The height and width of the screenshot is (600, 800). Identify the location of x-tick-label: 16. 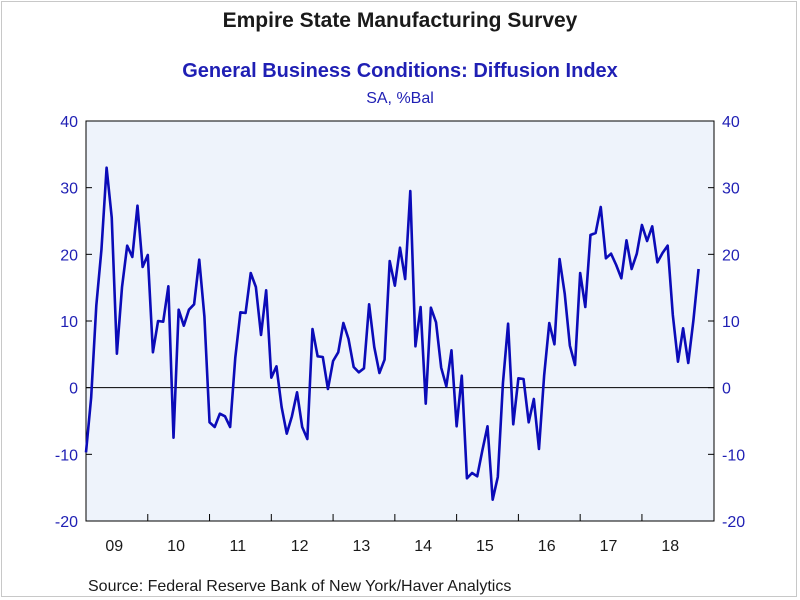
(547, 546).